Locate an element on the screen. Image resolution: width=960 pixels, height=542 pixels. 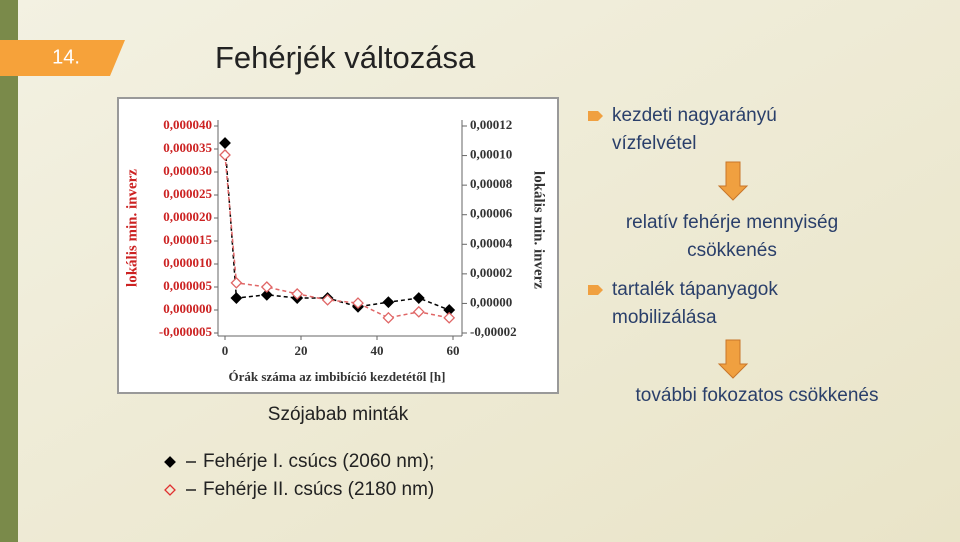
y2-tick-label: 0,00008 is located at coordinates (491, 183).